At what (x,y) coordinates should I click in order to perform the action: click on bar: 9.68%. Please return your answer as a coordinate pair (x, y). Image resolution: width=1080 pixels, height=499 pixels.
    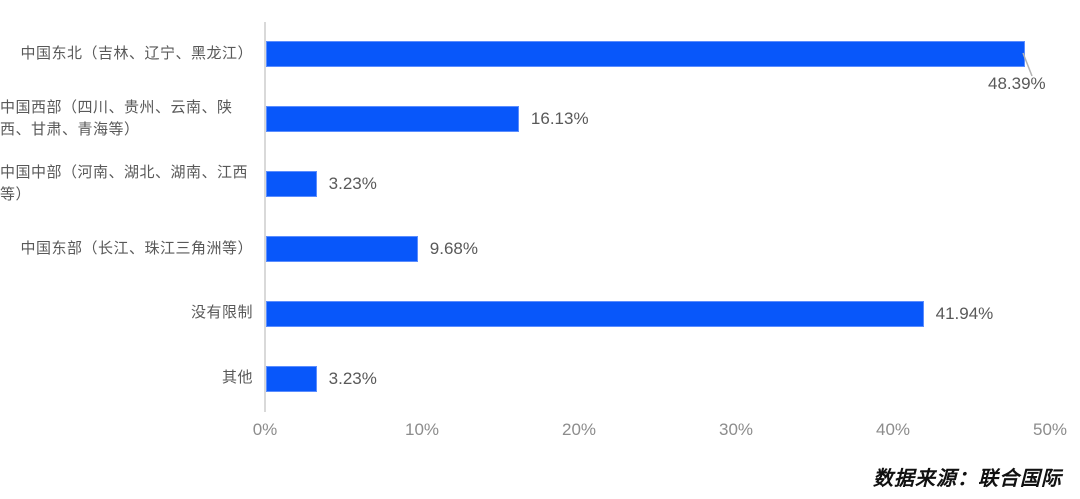
    Looking at the image, I should click on (372, 248).